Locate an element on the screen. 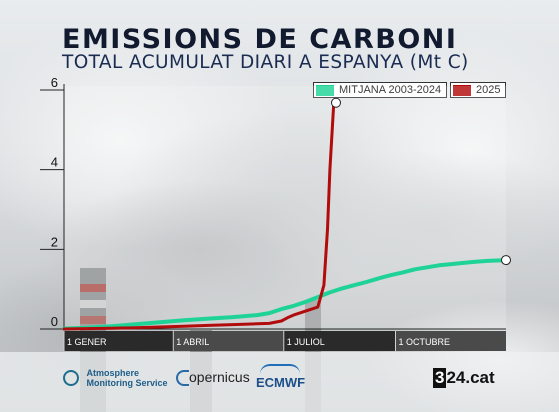 Image resolution: width=559 pixels, height=412 pixels. ecmwf-icon is located at coordinates (280, 369).